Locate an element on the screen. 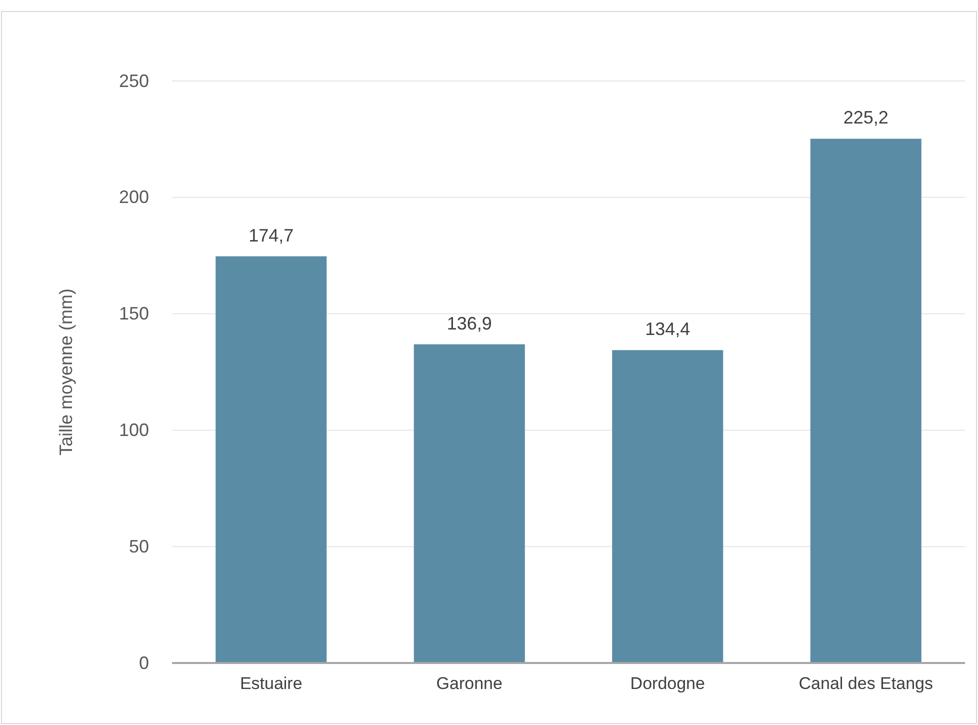 This screenshot has height=725, width=978. y-tick-label: 100 is located at coordinates (133, 430).